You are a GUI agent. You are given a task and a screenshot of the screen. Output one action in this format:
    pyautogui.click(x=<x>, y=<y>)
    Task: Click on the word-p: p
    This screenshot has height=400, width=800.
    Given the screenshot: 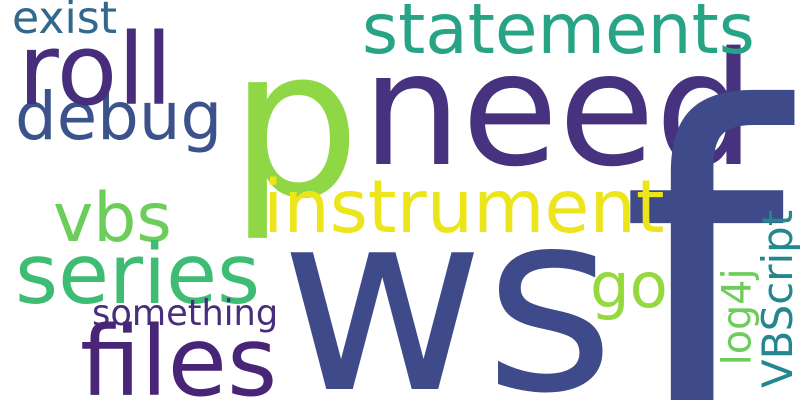 What is the action you would take?
    pyautogui.click(x=295, y=123)
    